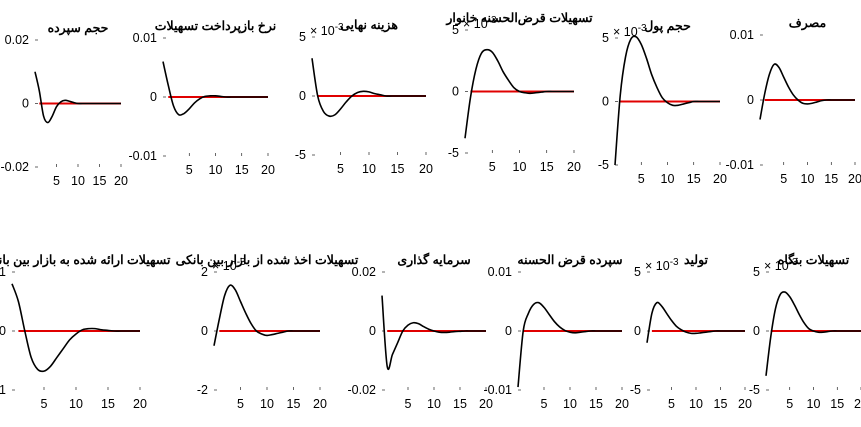  Describe the element at coordinates (85, 260) in the screenshot. I see `subplot-title: تسهیلات ارائه شده به بازار بین بانکی` at that location.